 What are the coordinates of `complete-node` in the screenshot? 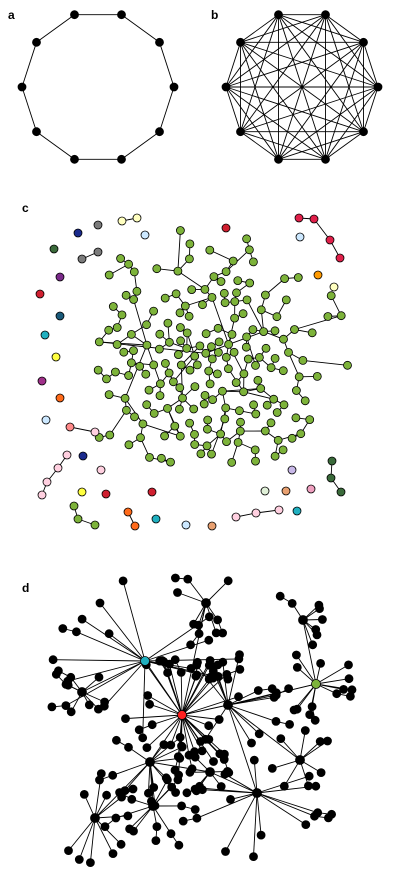 It's located at (325, 159).